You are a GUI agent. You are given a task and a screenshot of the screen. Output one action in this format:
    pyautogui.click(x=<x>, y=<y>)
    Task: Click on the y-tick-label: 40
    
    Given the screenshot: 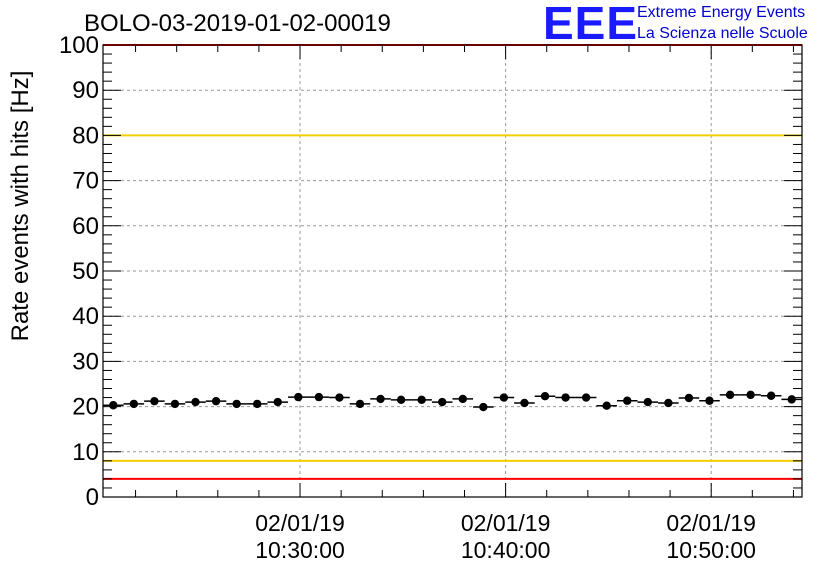 What is the action you would take?
    pyautogui.click(x=85, y=316)
    